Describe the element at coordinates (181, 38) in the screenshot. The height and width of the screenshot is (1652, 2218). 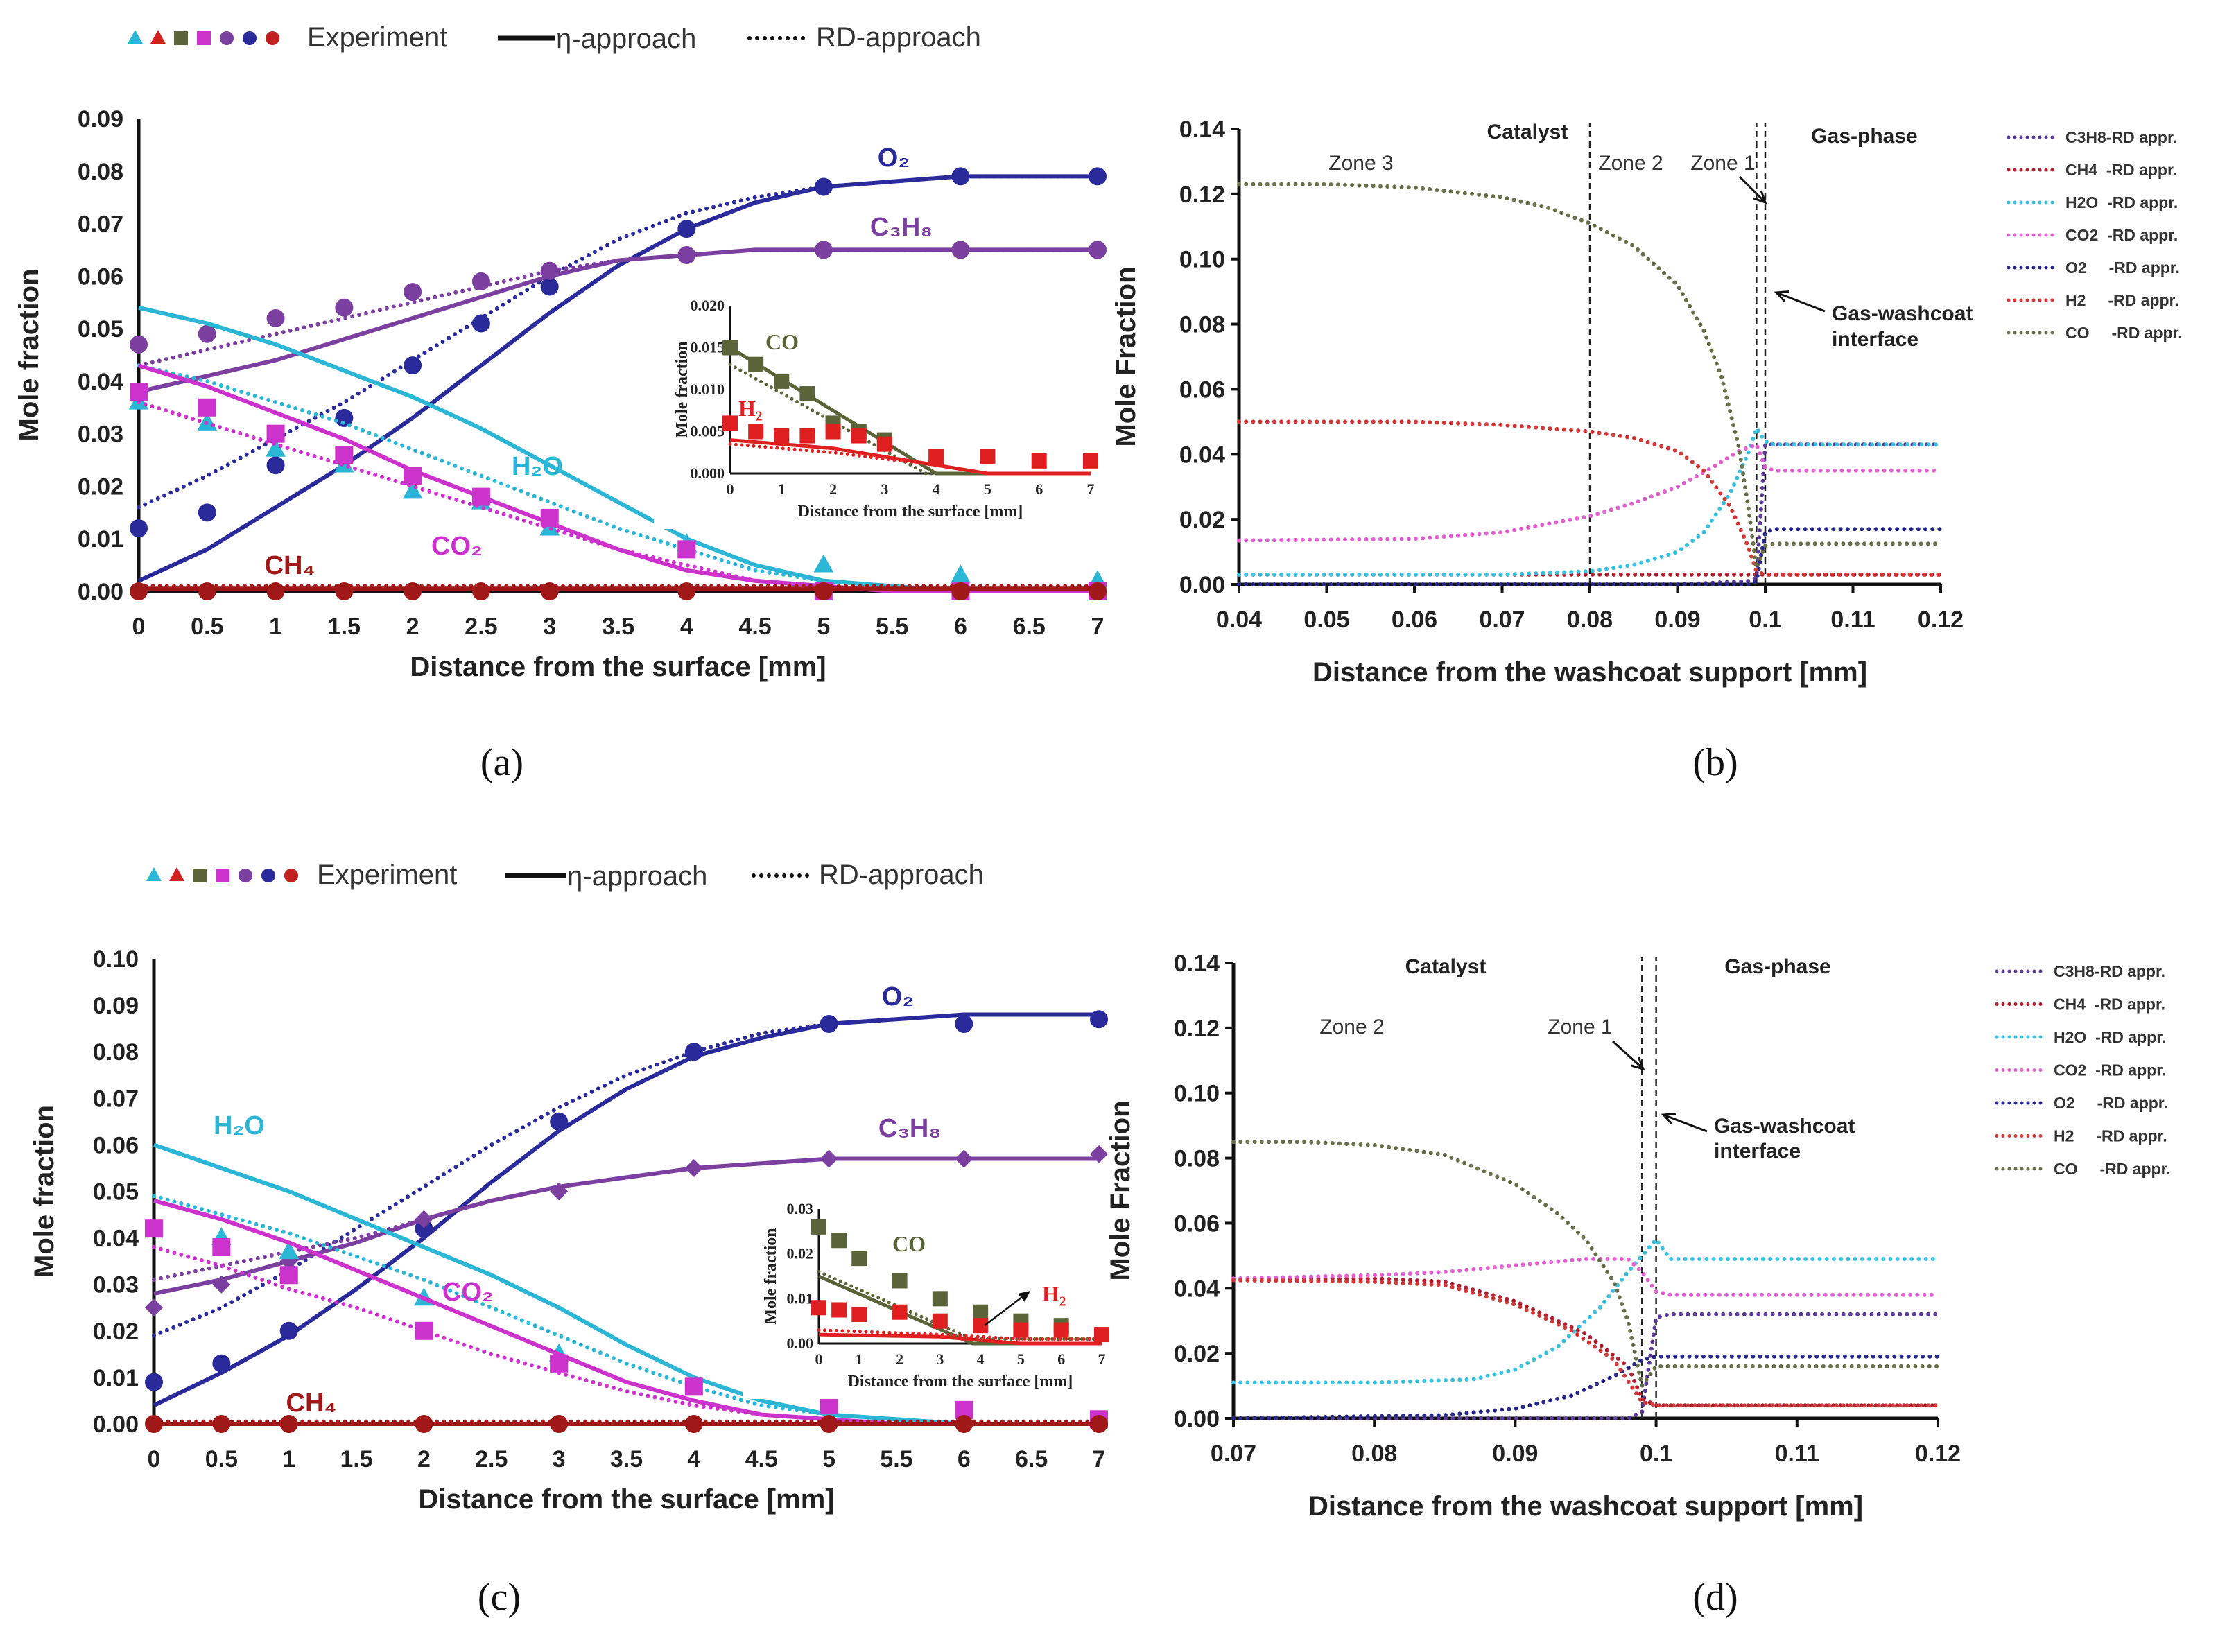
I see `legend-marker-square` at that location.